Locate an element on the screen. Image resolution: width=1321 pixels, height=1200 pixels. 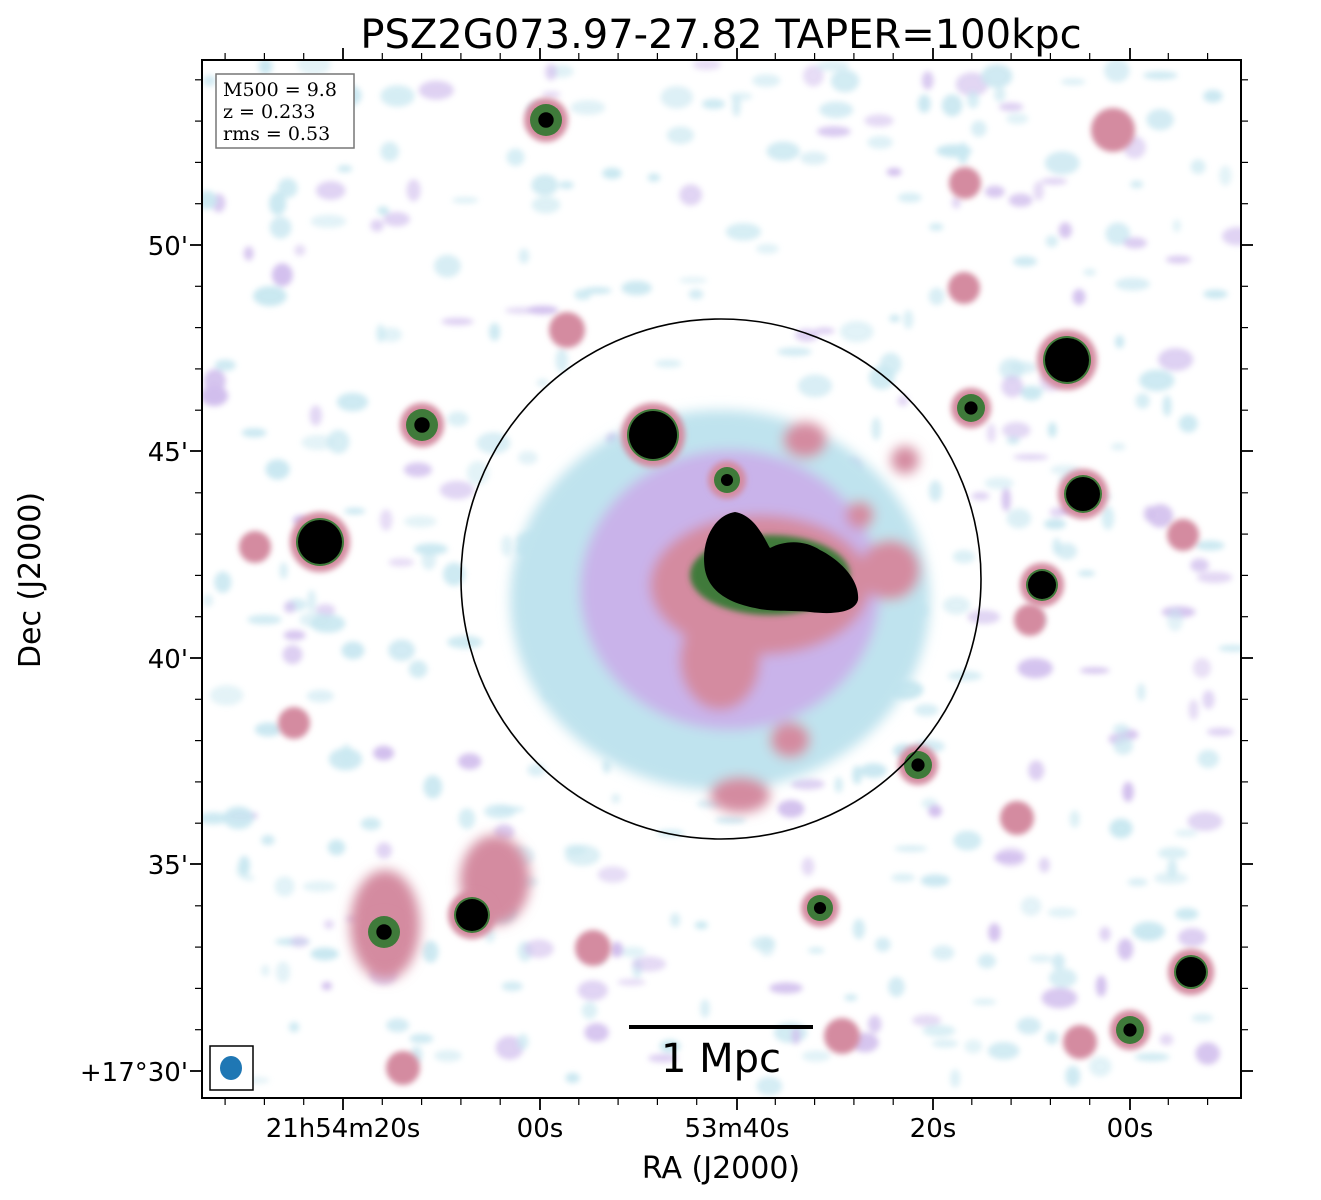
plot-title: PSZ2G073.97-27.82 TAPER=100kpc is located at coordinates (720, 35).